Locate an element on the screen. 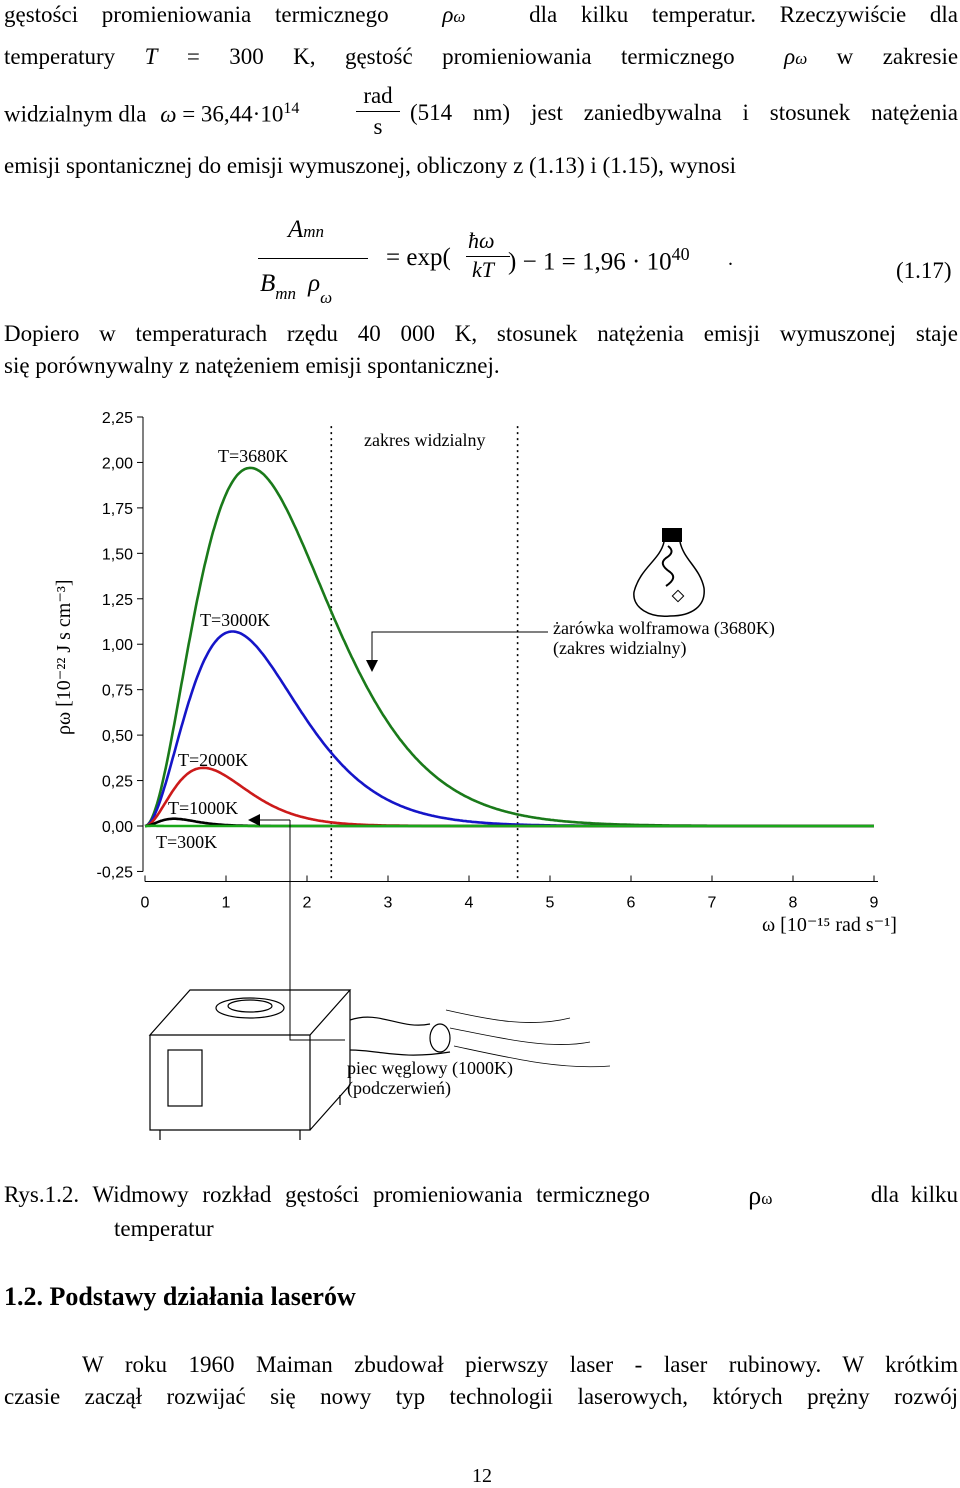  y-tick-label: 2,25 is located at coordinates (117, 418).